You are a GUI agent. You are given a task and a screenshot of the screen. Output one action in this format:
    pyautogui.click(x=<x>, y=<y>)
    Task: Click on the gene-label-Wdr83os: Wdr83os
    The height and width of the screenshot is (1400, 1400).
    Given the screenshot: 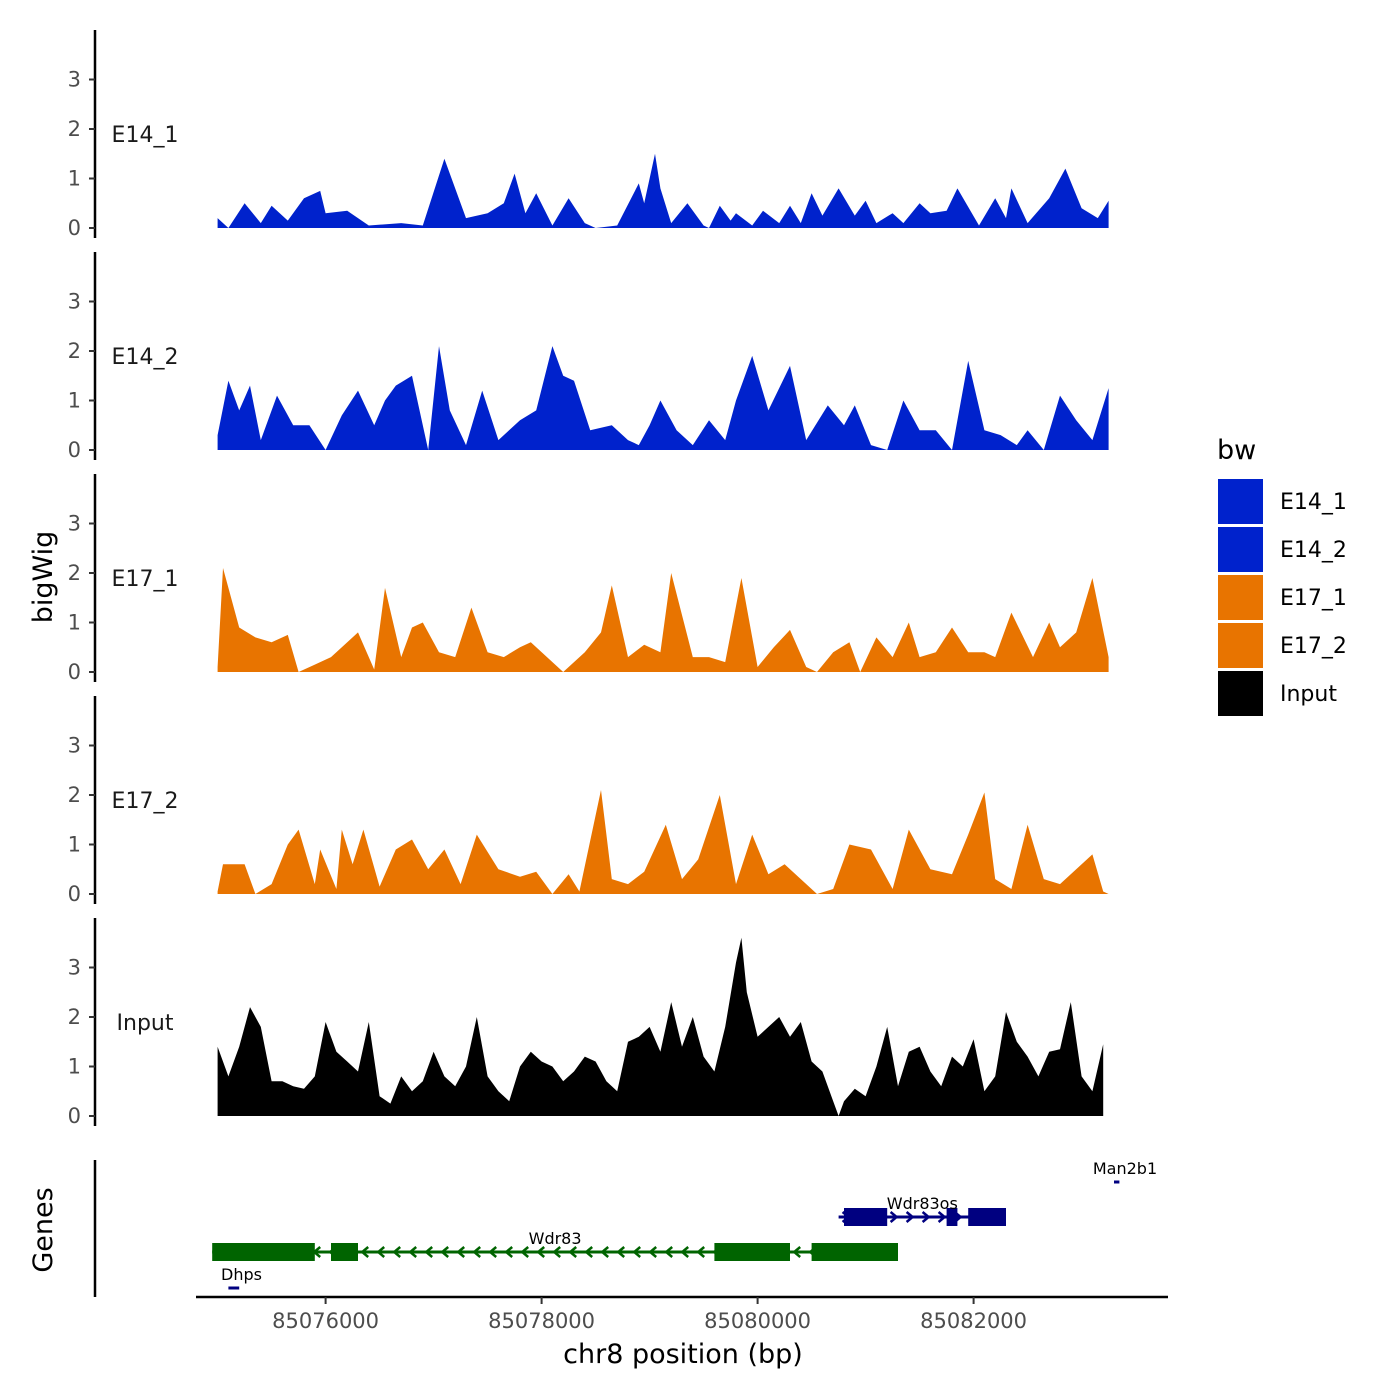 What is the action you would take?
    pyautogui.click(x=922, y=1203)
    